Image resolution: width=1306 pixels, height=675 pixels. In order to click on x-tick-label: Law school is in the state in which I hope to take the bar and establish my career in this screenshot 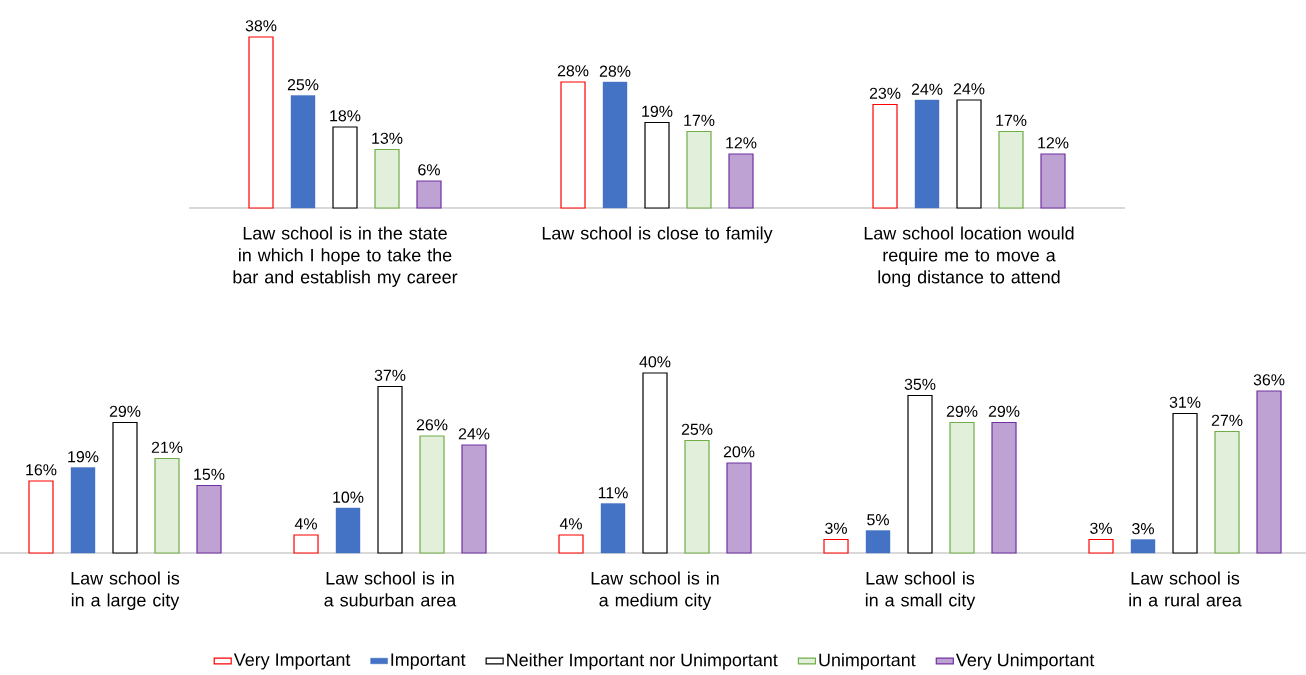, I will do `click(345, 256)`.